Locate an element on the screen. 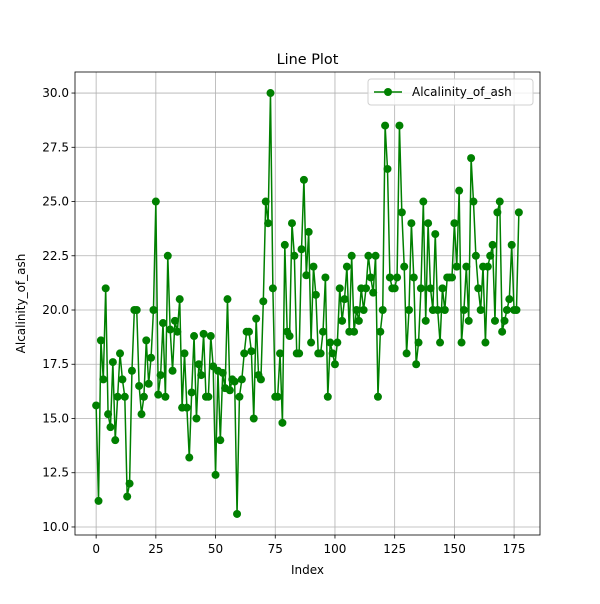 The height and width of the screenshot is (604, 600). y-tick-label: 30.0 is located at coordinates (55, 93).